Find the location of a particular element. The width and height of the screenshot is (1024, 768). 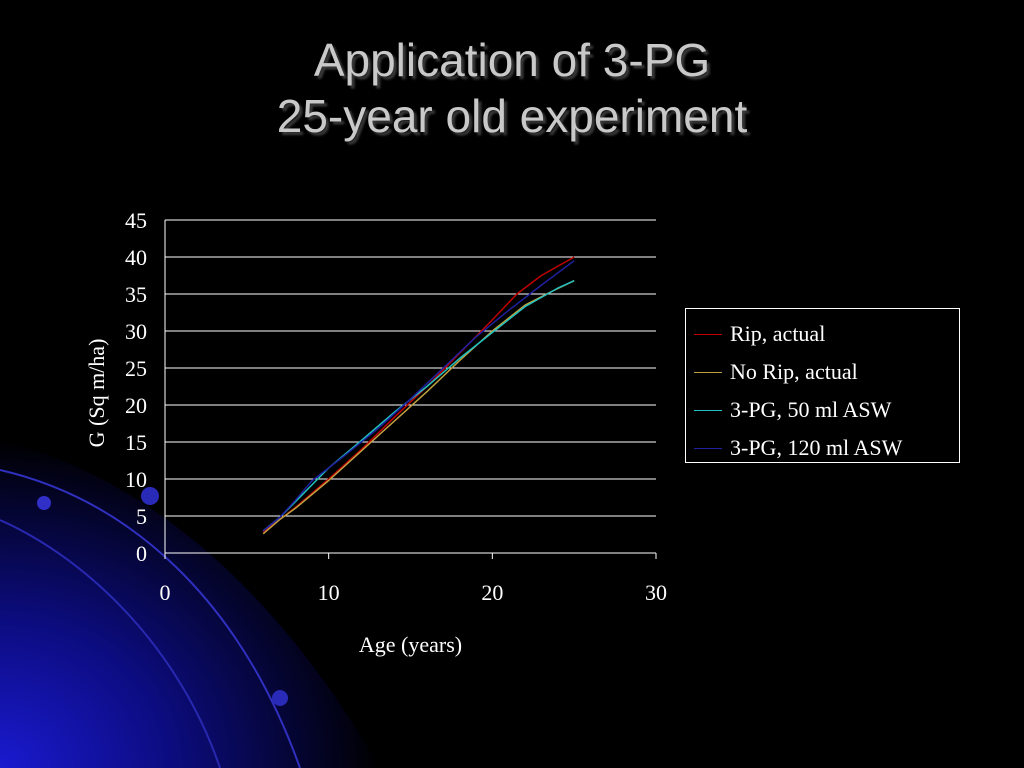

legend-item: 3-PG, 50 ml ASW is located at coordinates (822, 410).